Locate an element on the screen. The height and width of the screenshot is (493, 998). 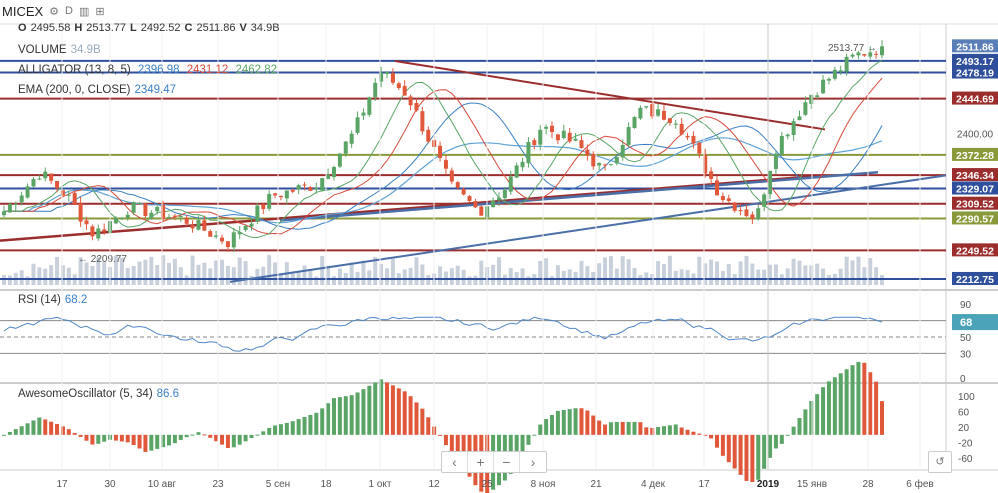
legend-ema: EMA (200, 0, CLOSE) 2349.47 is located at coordinates (97, 90).